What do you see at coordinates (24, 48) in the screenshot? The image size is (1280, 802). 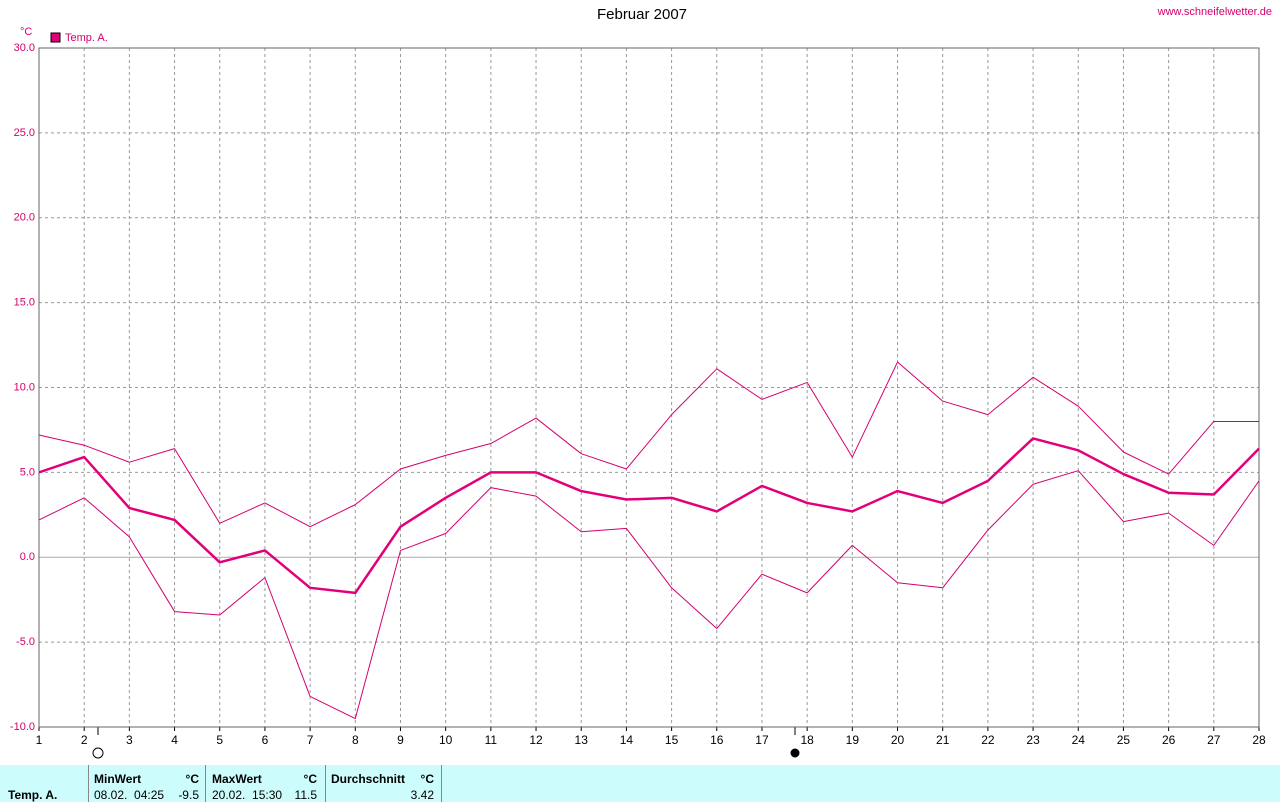 I see `y-tick-label: 30.0` at bounding box center [24, 48].